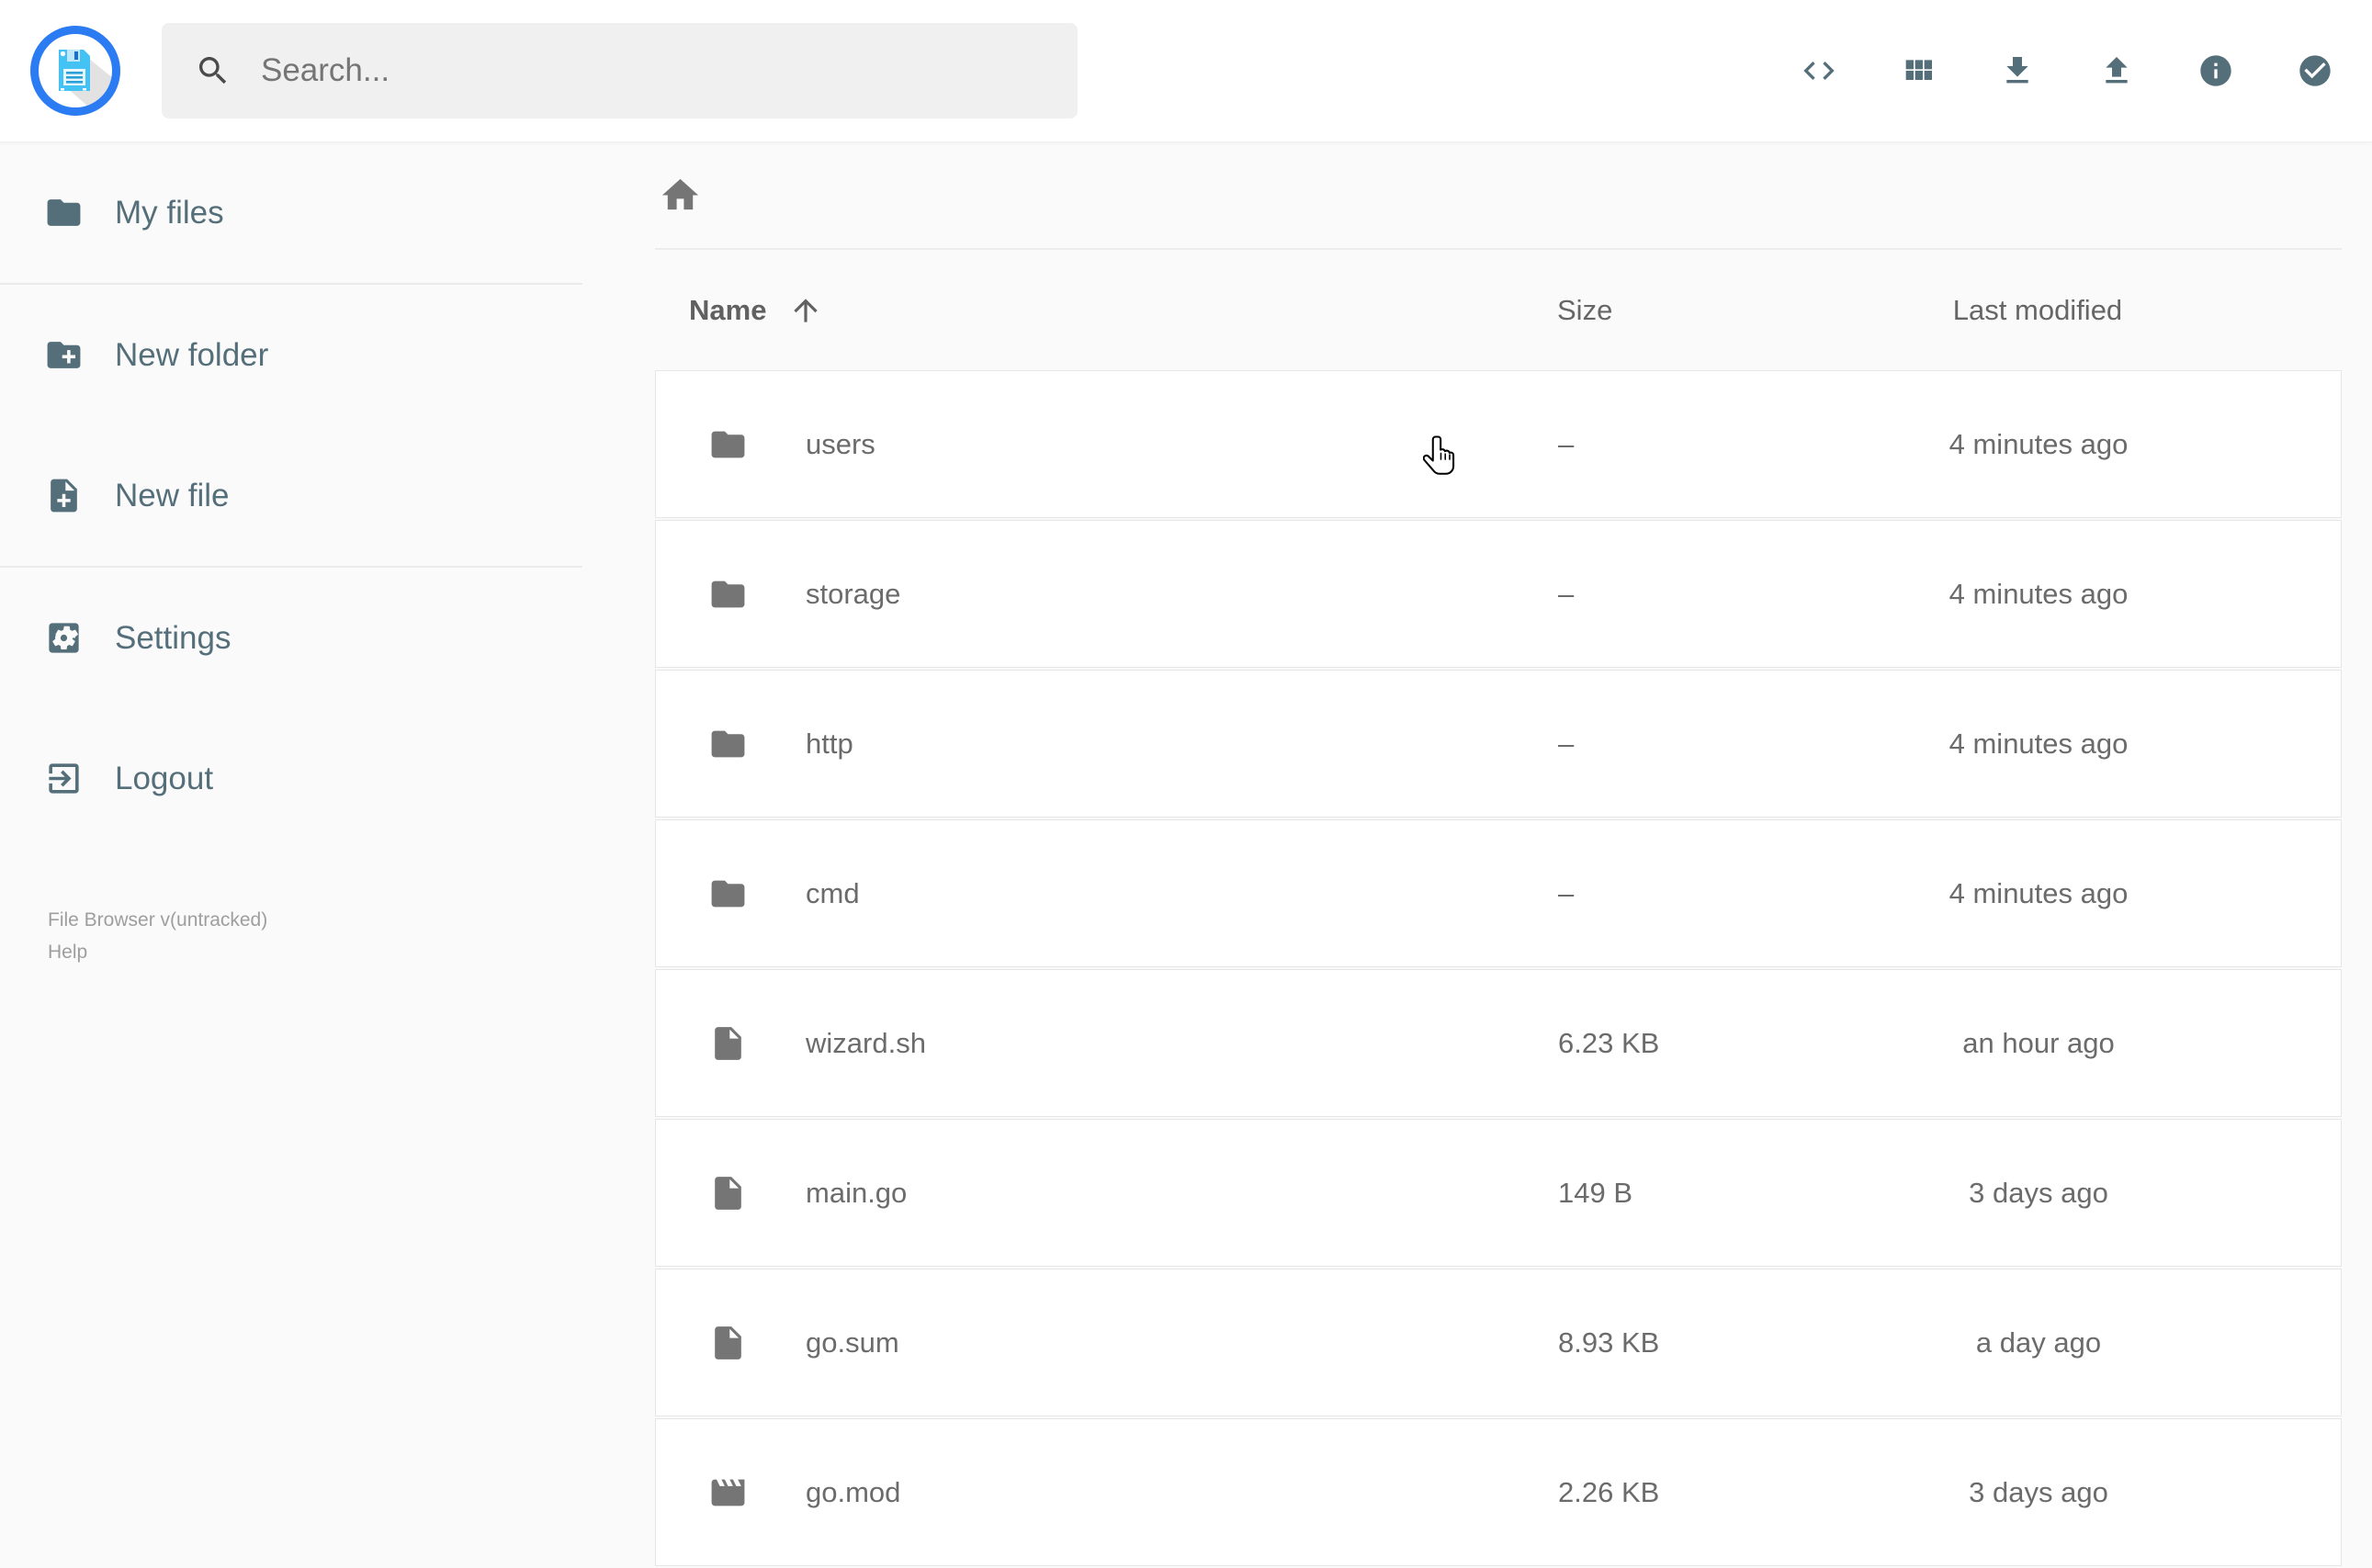  I want to click on info-icon, so click(2215, 70).